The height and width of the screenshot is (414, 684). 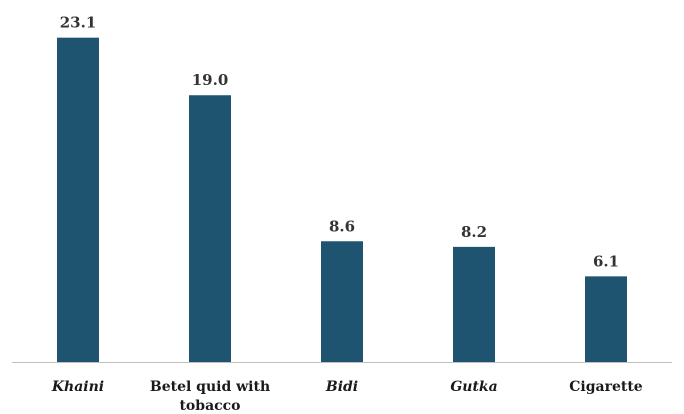 What do you see at coordinates (341, 387) in the screenshot?
I see `category-label-2-line-0: Bidi` at bounding box center [341, 387].